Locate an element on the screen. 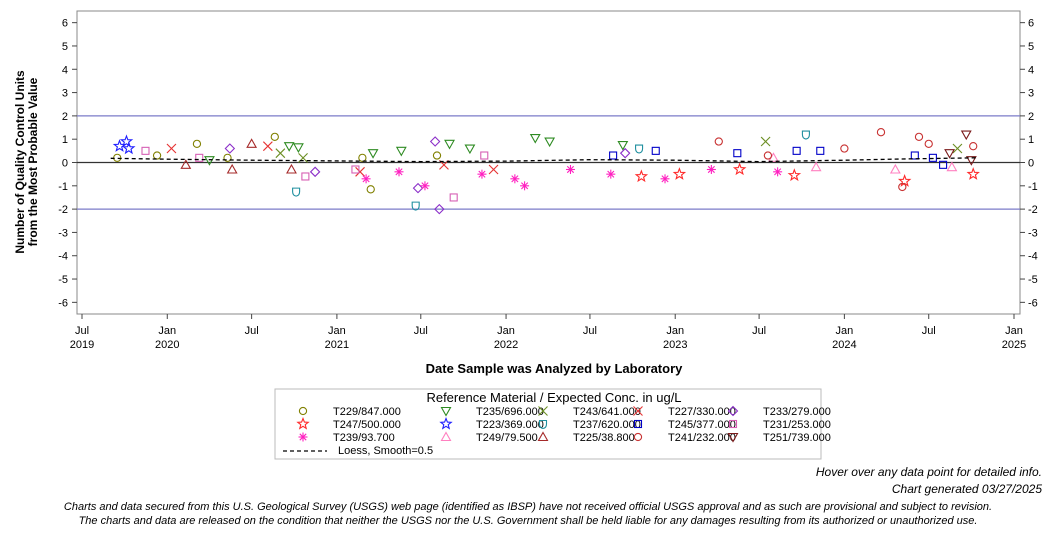 The height and width of the screenshot is (538, 1056). y-tick-label-right: -5 is located at coordinates (1033, 280).